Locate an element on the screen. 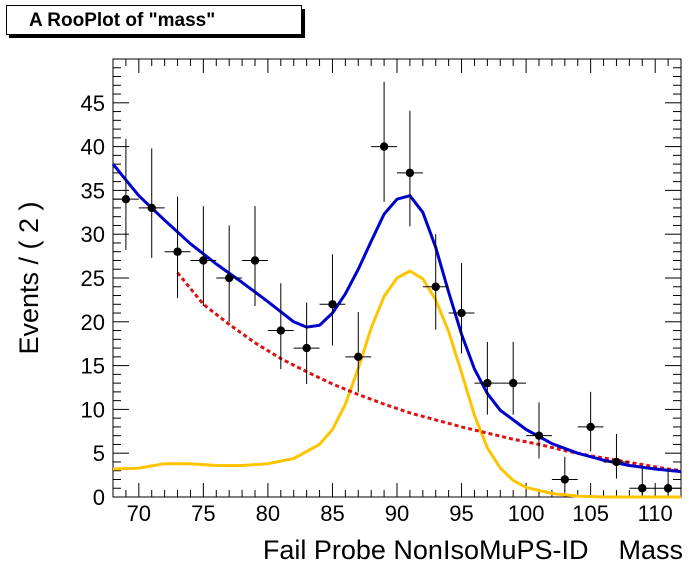 Image resolution: width=696 pixels, height=572 pixels. x-tick-label: 85 is located at coordinates (332, 513).